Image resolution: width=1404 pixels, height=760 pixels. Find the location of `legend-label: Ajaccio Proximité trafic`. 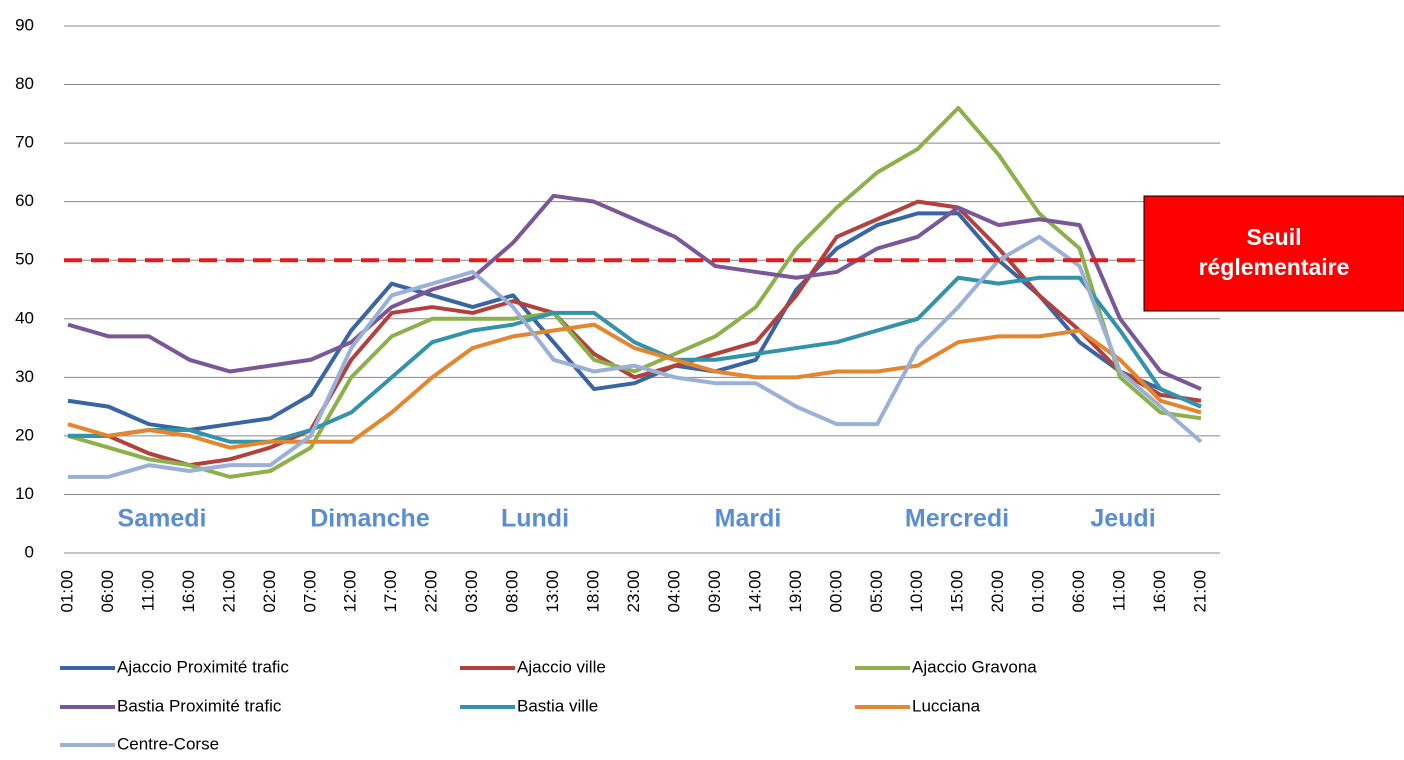

legend-label: Ajaccio Proximité trafic is located at coordinates (203, 666).